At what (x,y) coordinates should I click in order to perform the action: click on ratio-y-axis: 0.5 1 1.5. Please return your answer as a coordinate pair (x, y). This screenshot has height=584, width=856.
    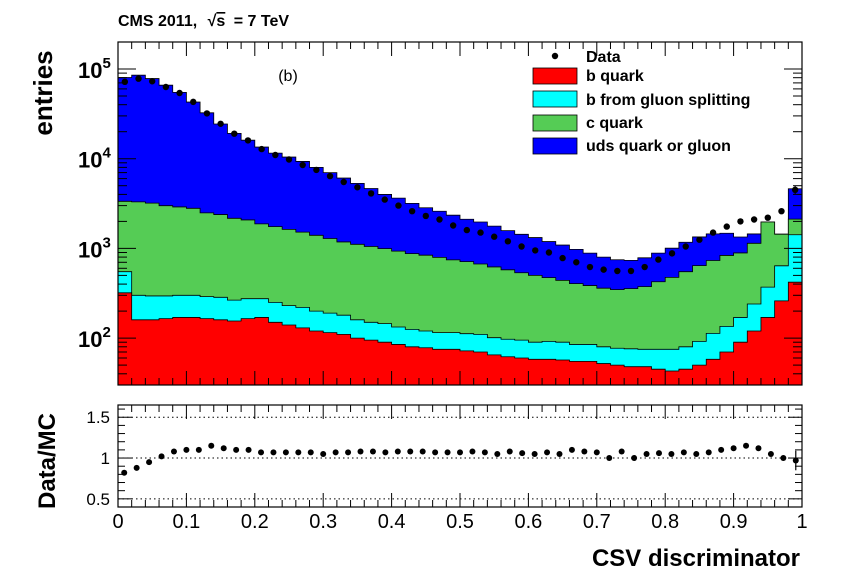
    Looking at the image, I should click on (444, 458).